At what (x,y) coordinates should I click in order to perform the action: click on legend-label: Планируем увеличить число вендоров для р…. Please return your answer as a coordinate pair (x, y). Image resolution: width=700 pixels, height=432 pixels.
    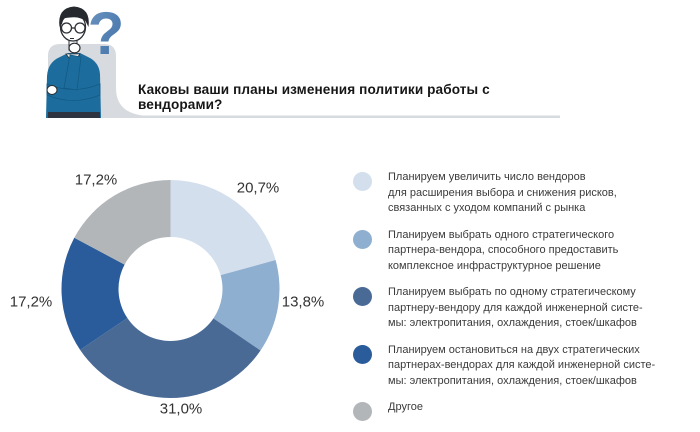
    Looking at the image, I should click on (502, 192).